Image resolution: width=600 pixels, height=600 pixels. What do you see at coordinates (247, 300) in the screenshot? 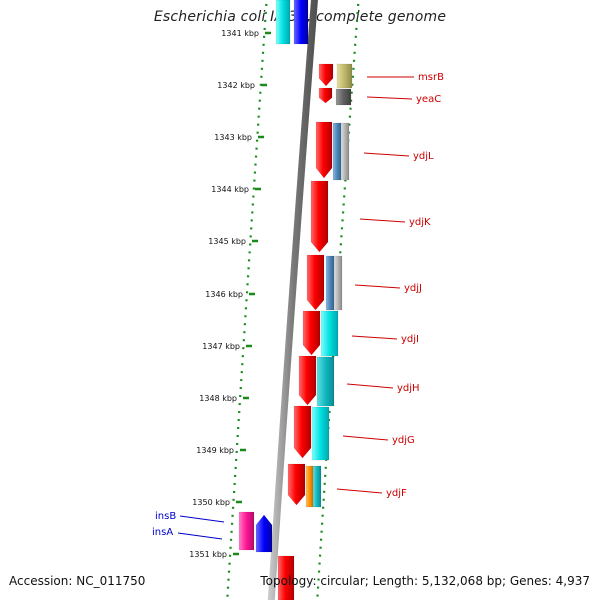
I see `inner-dotted-ring` at bounding box center [247, 300].